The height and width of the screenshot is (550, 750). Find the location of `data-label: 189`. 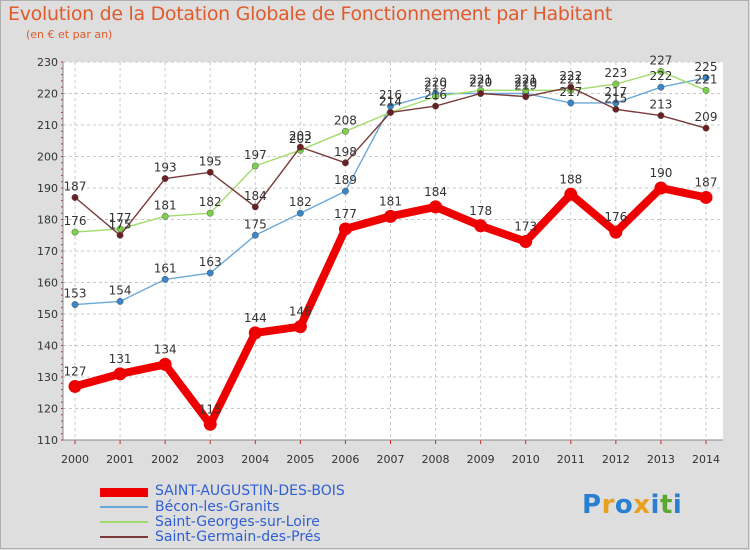

data-label: 189 is located at coordinates (345, 180).